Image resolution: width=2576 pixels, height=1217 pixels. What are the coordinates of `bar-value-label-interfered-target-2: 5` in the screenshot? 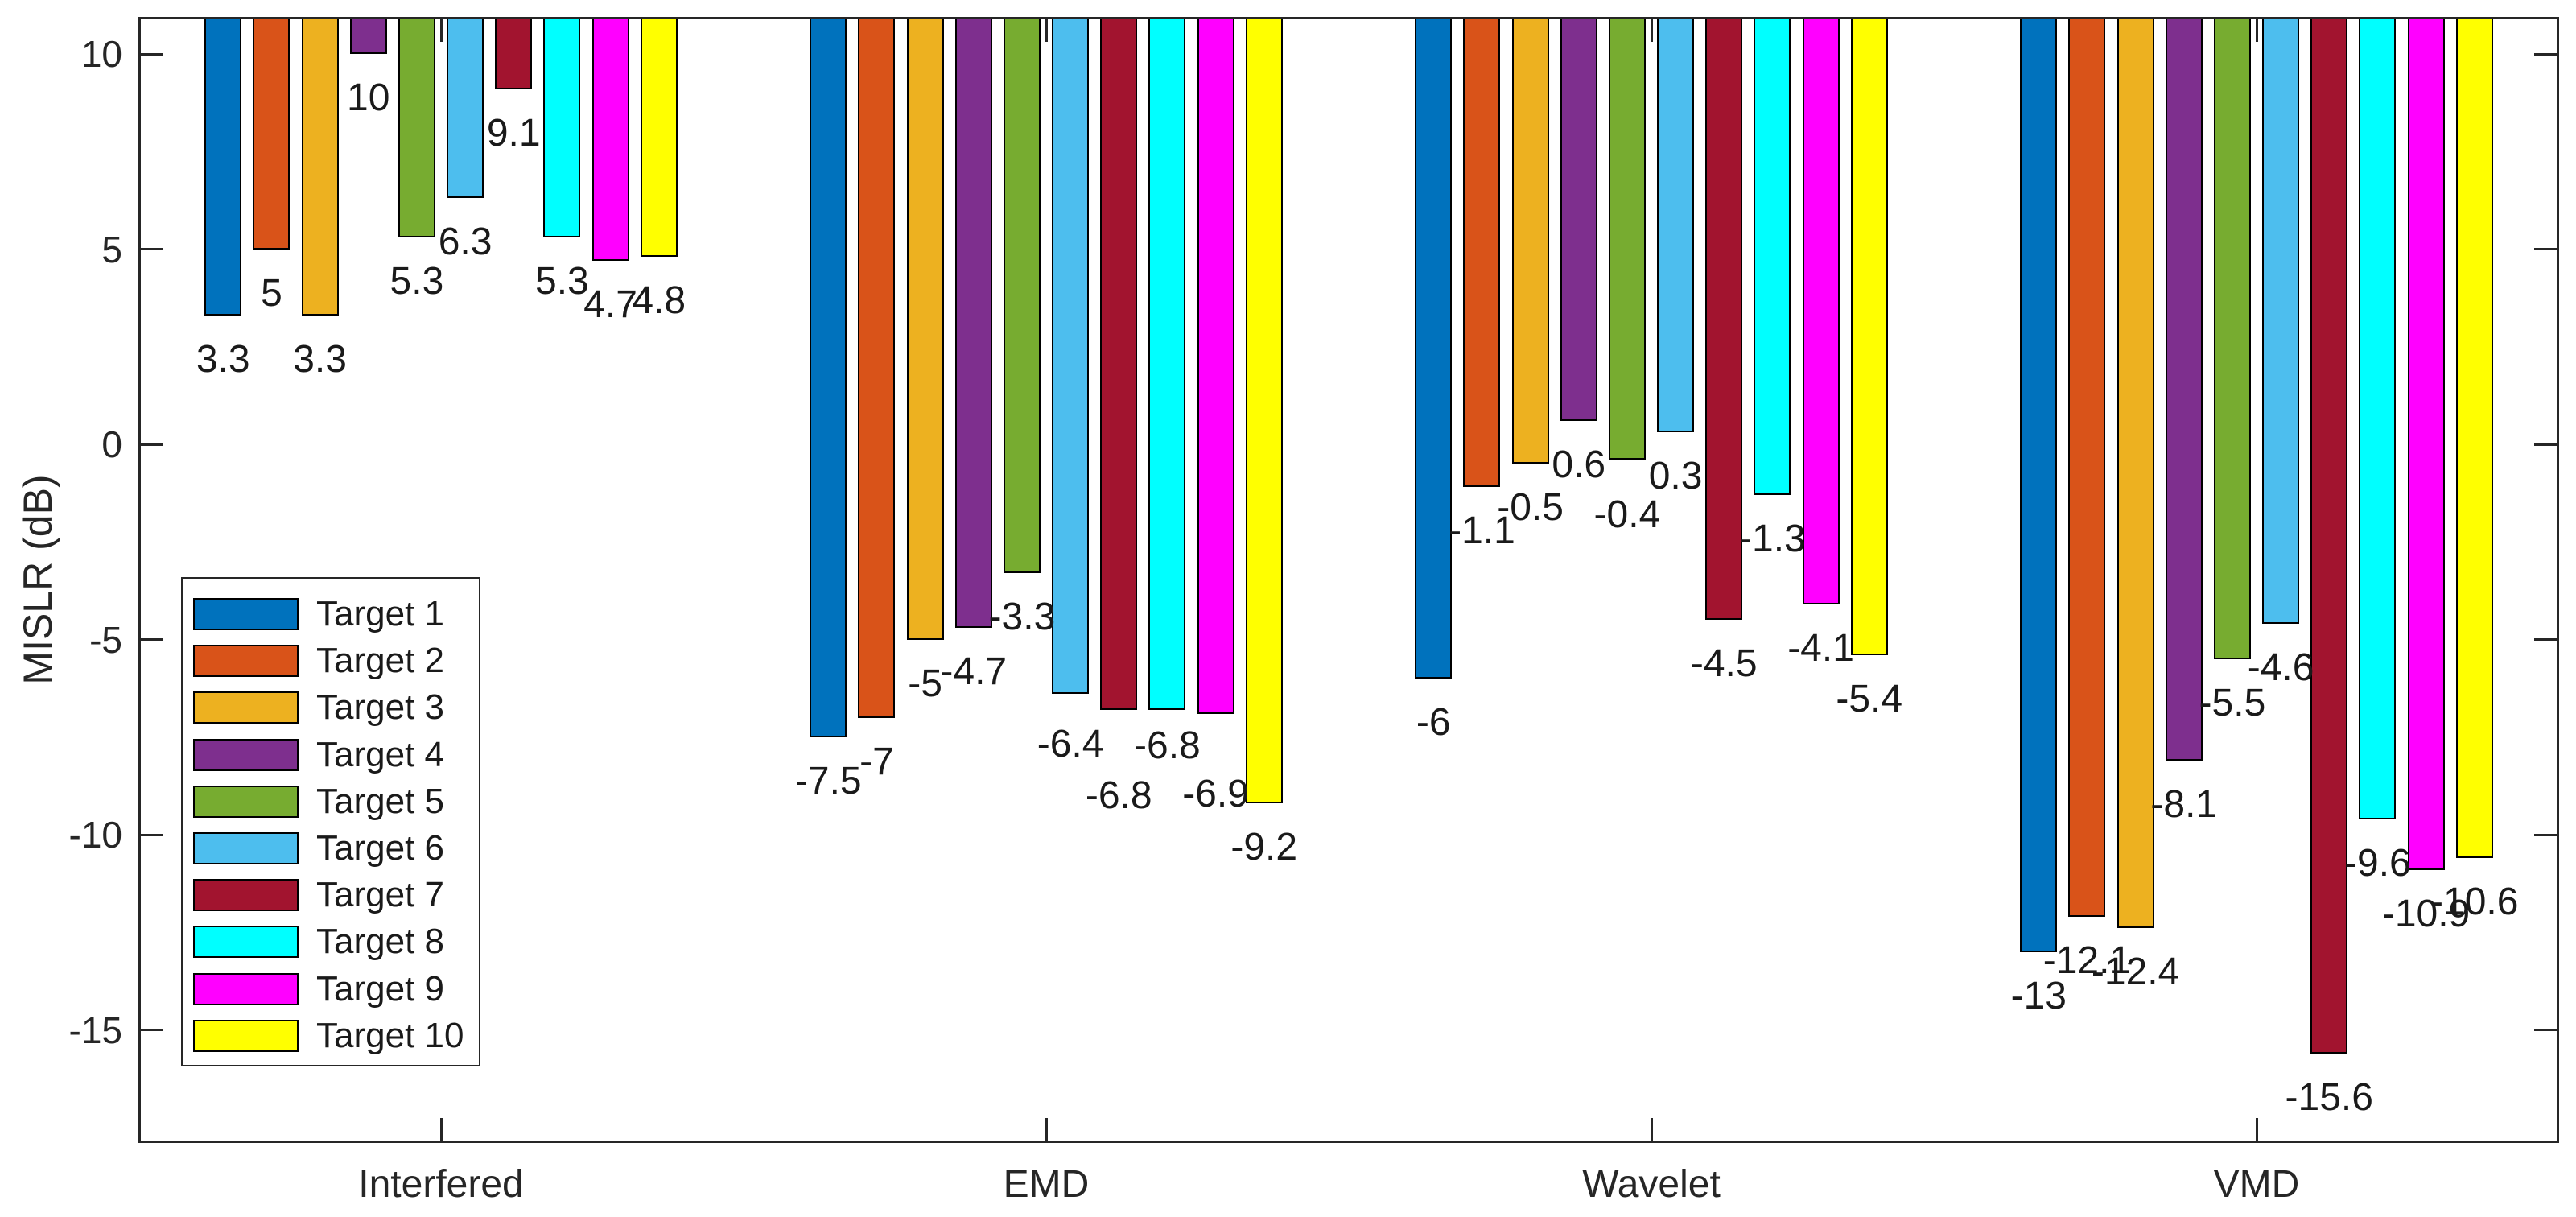 It's located at (271, 293).